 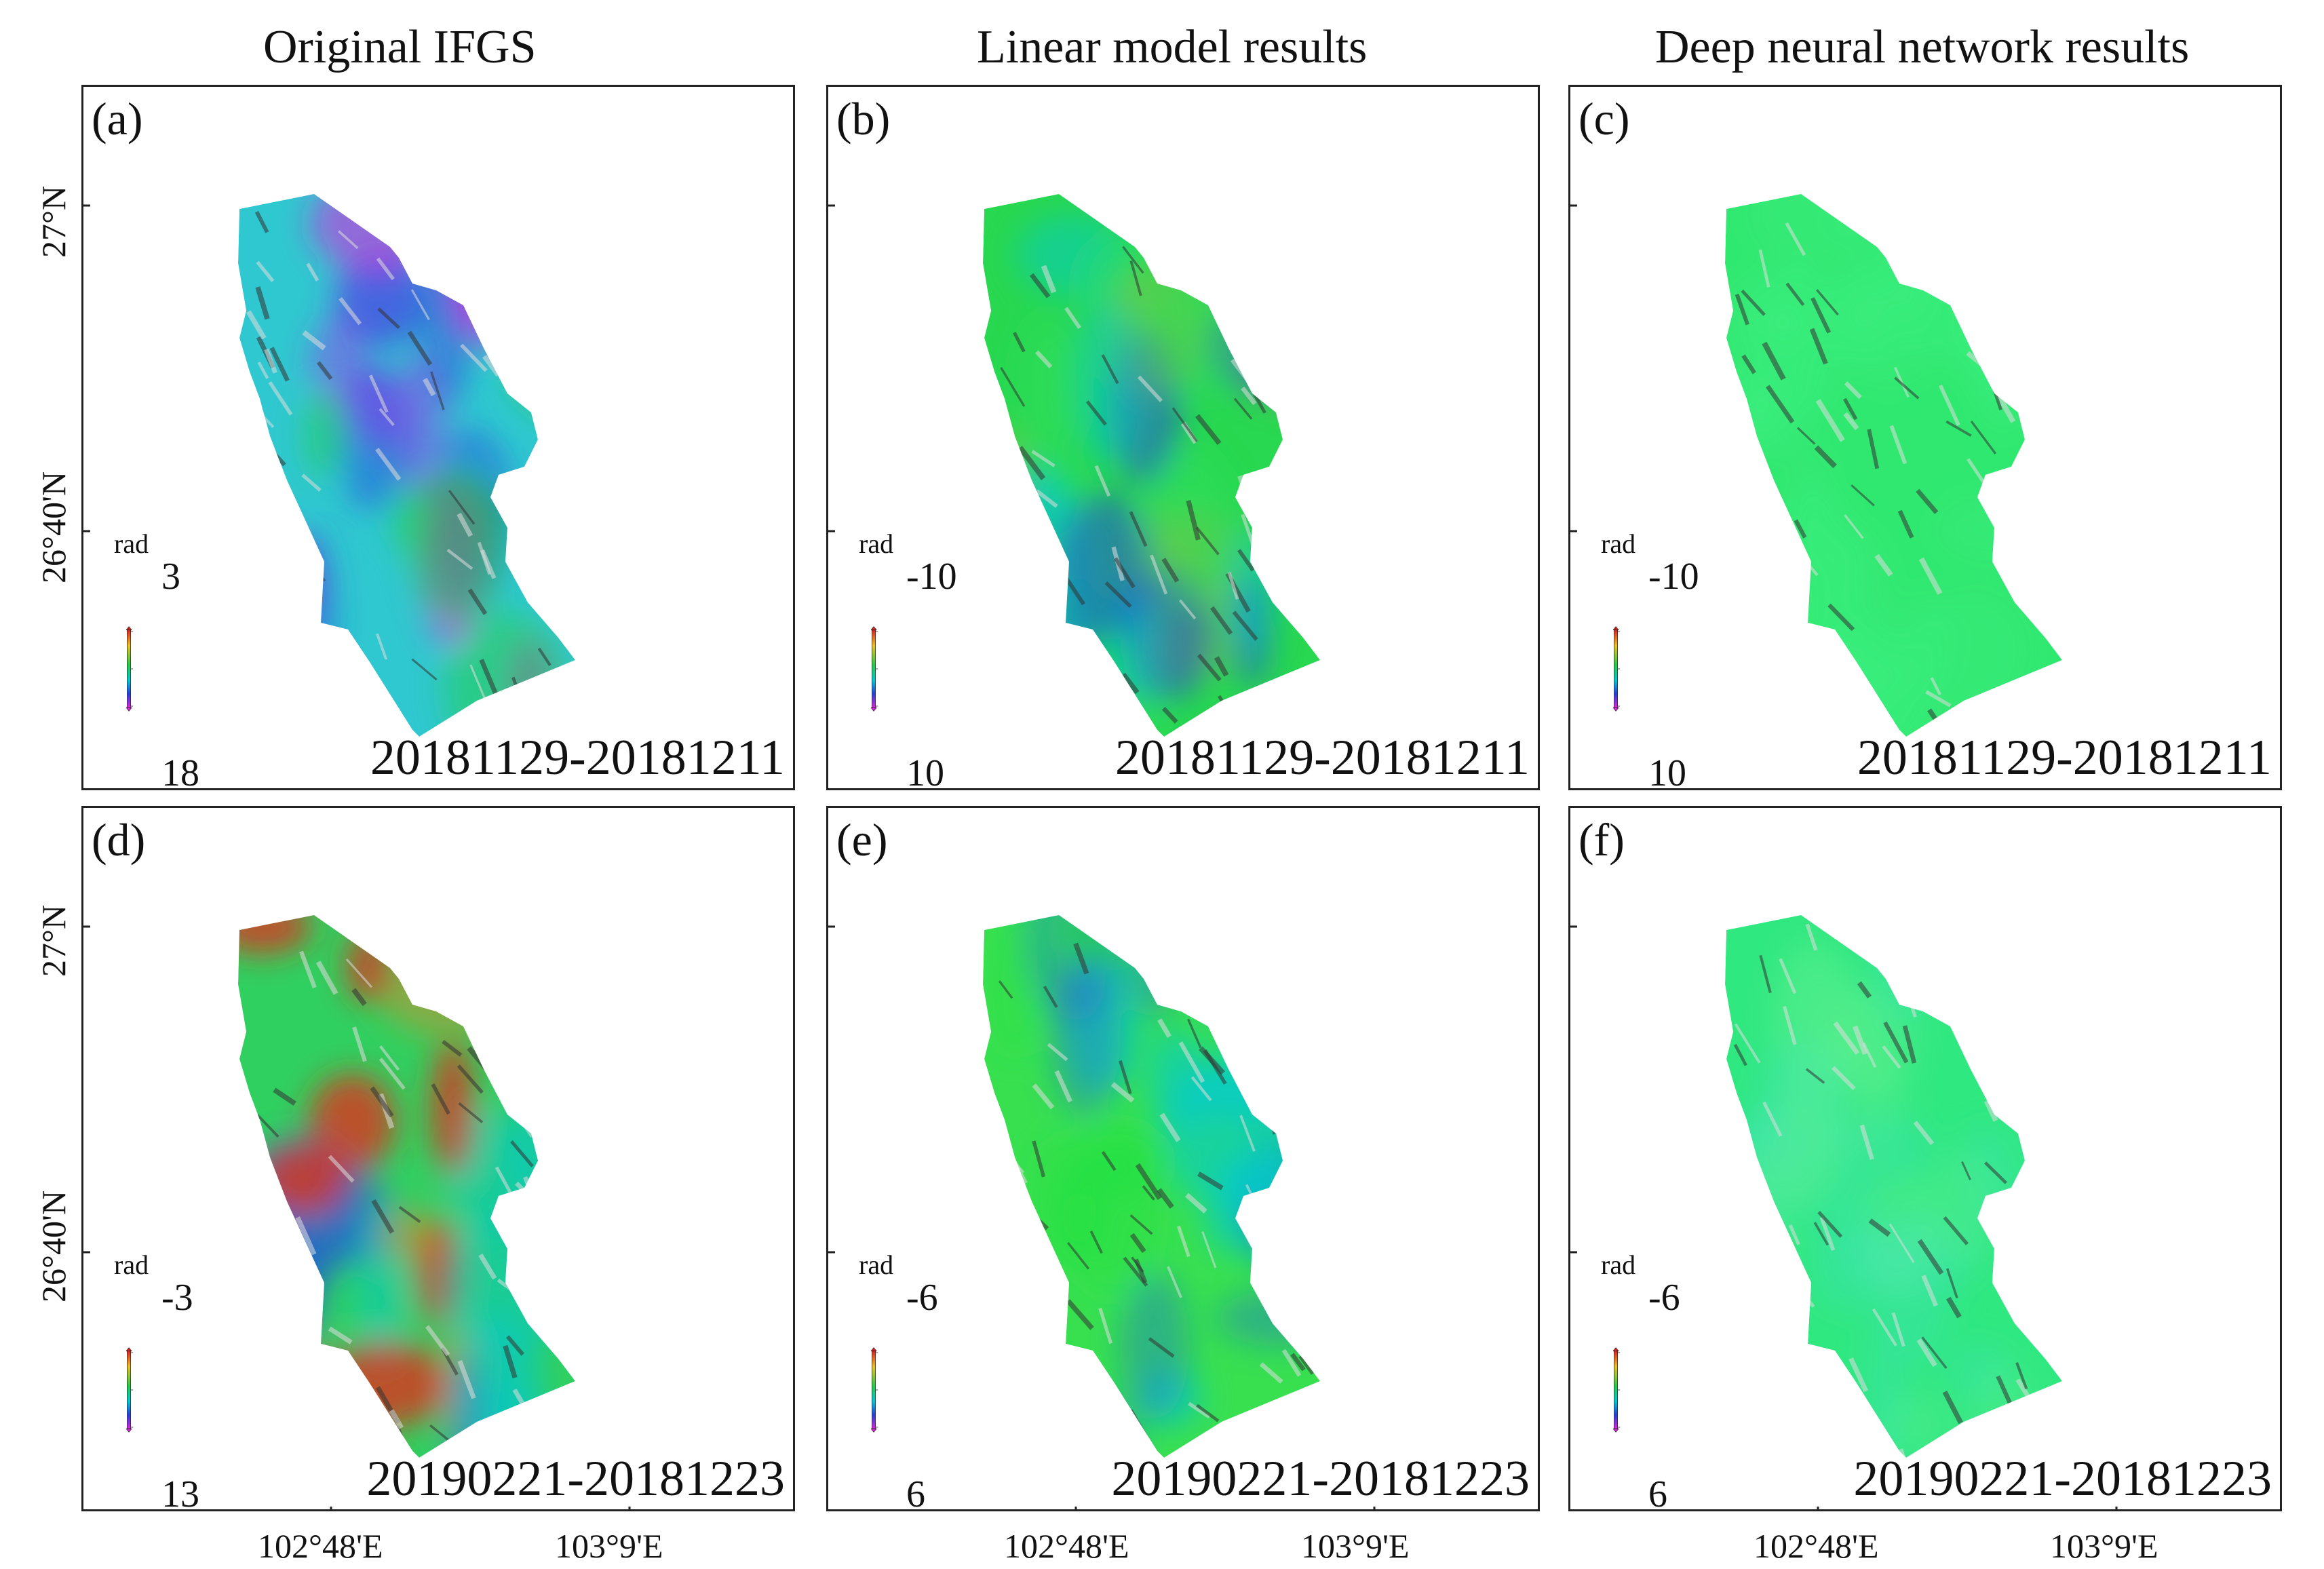 I want to click on map-panel: (f) 20190221-20181223 rad -6 6, so click(x=1925, y=1159).